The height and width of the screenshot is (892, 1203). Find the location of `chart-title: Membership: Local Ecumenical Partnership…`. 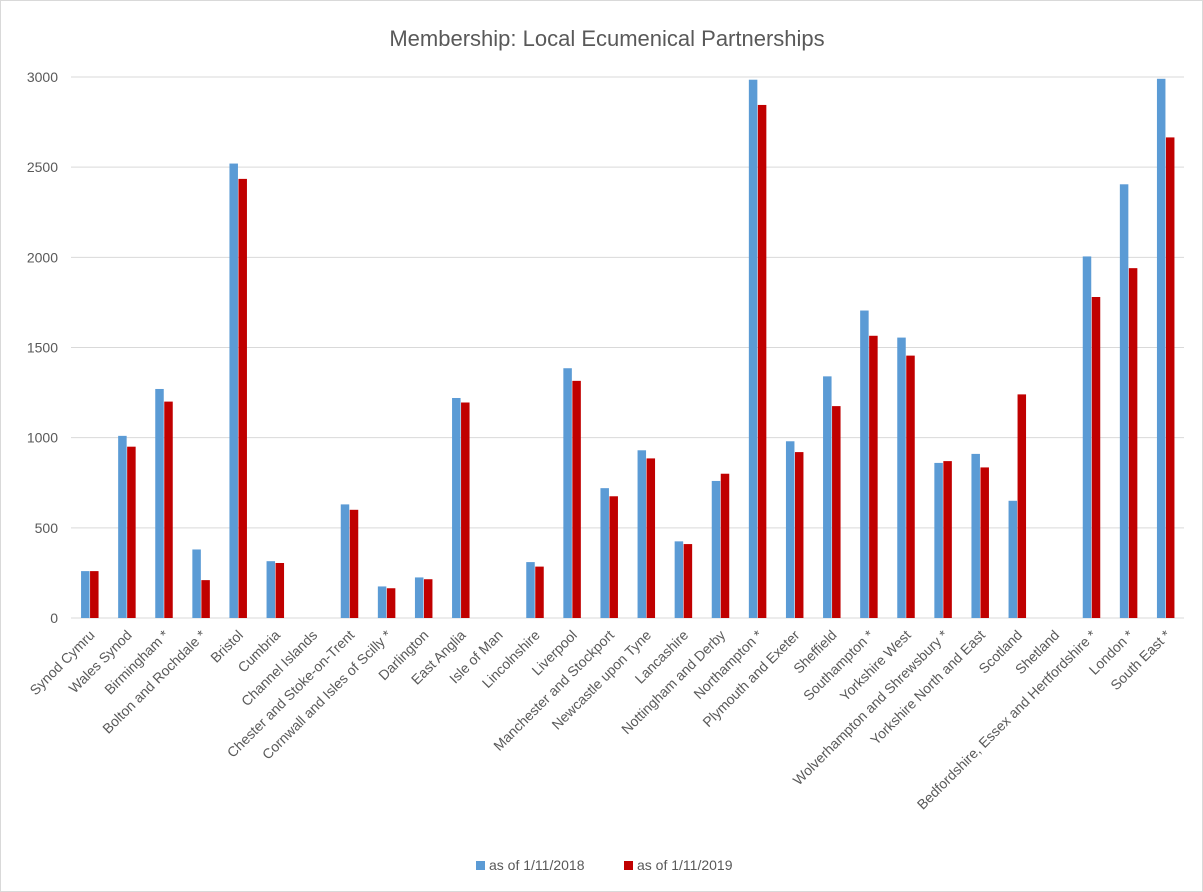

chart-title: Membership: Local Ecumenical Partnership… is located at coordinates (606, 38).